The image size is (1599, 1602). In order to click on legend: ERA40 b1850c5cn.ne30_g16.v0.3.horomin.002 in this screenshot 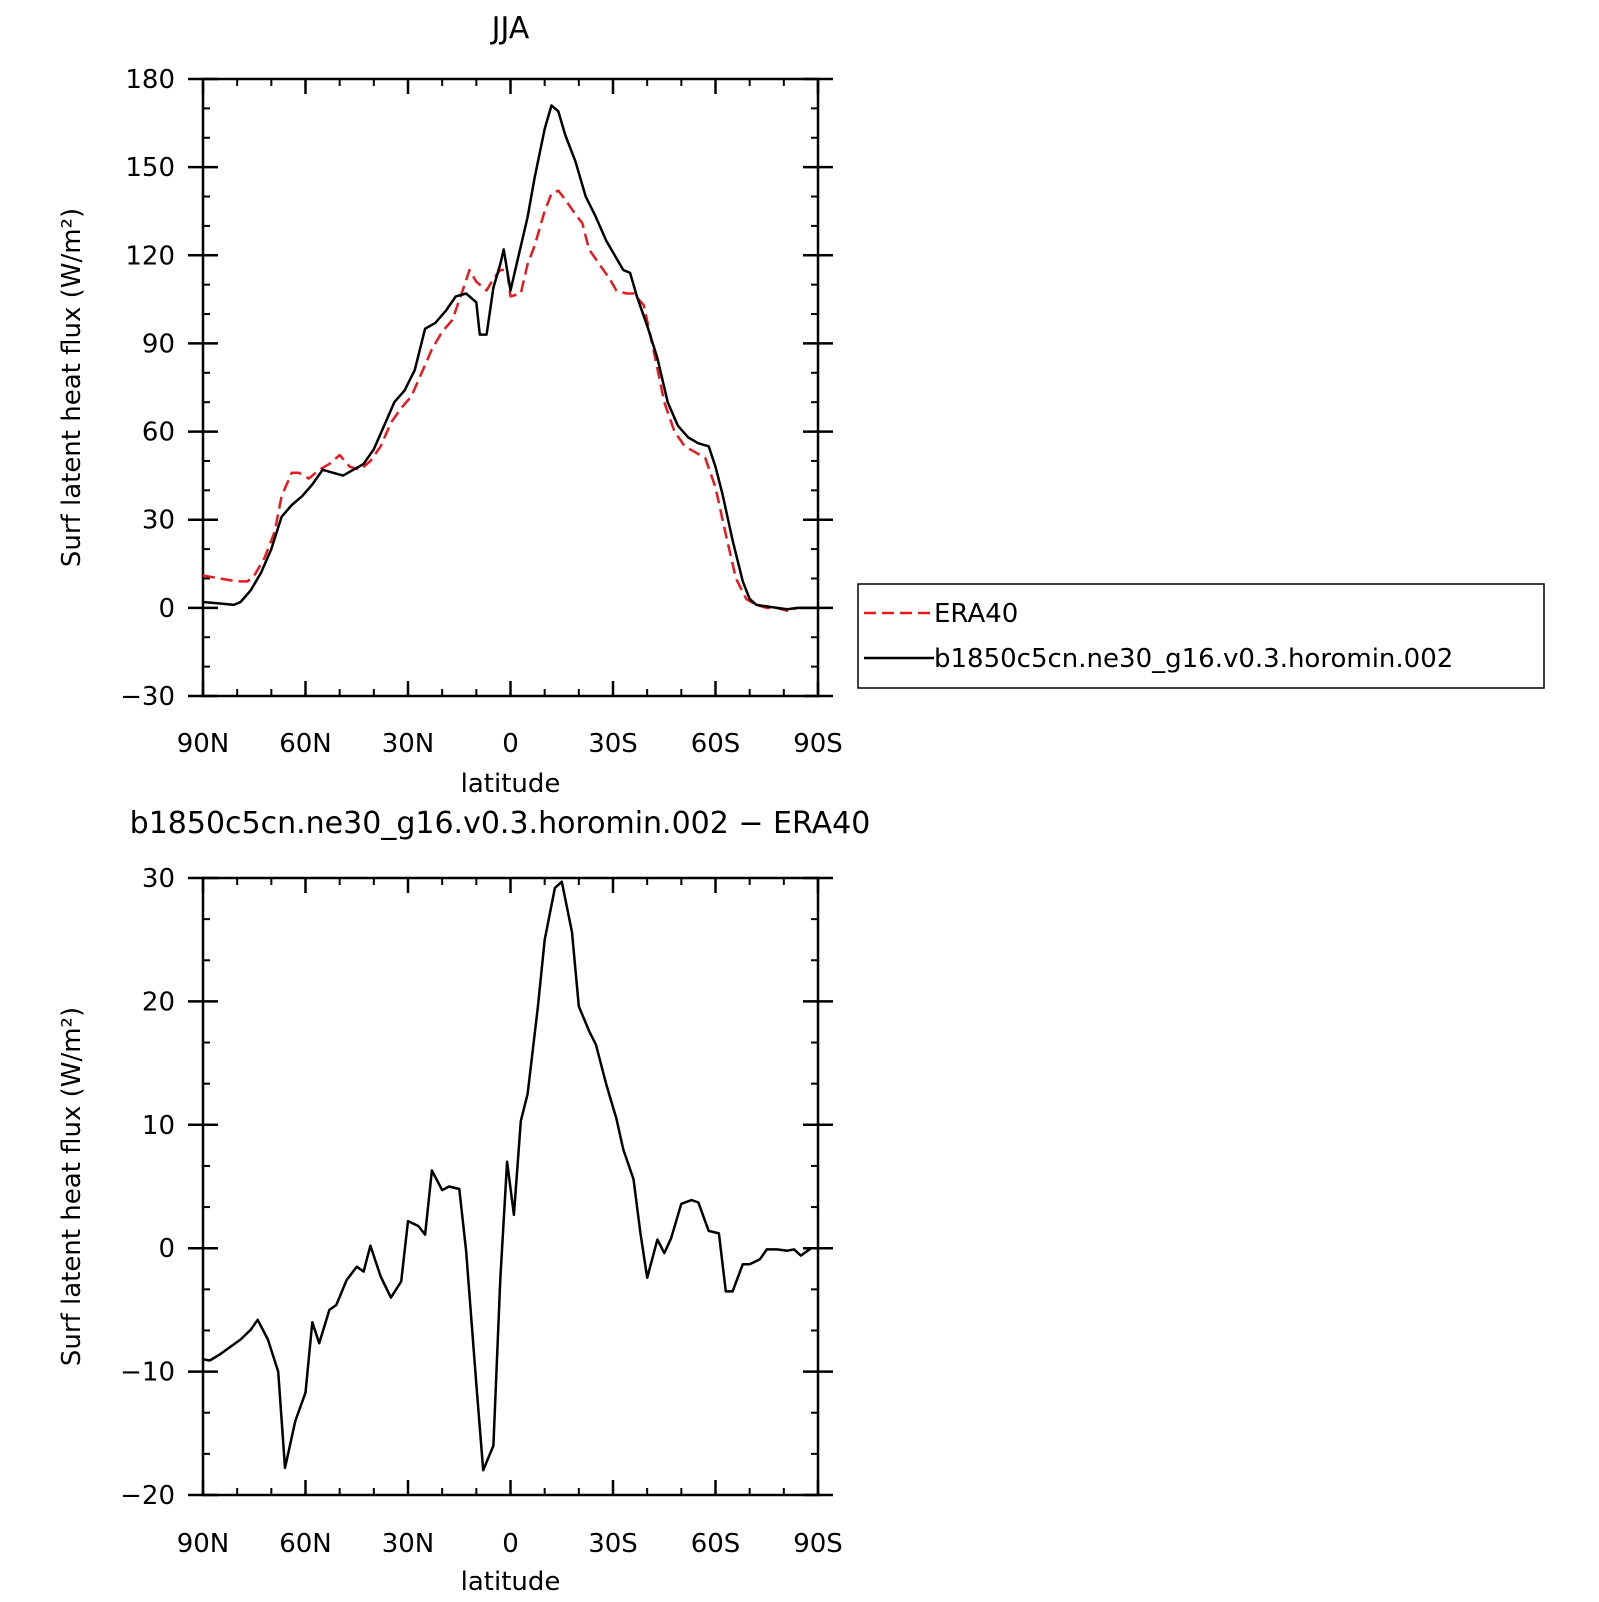, I will do `click(1201, 636)`.